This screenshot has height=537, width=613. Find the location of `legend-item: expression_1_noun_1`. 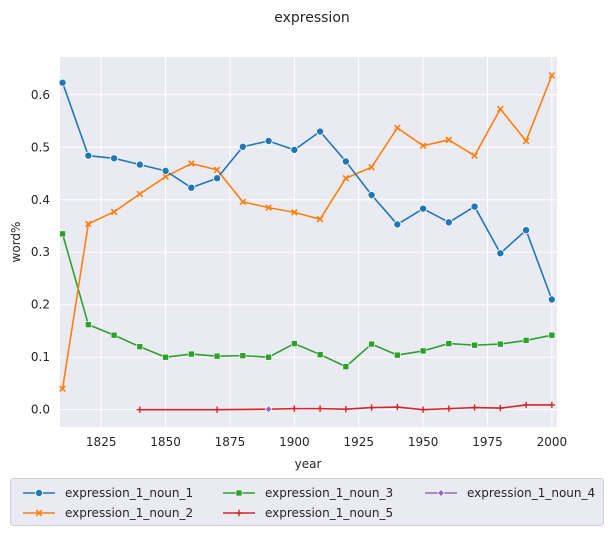

legend-item: expression_1_noun_1 is located at coordinates (107, 493).